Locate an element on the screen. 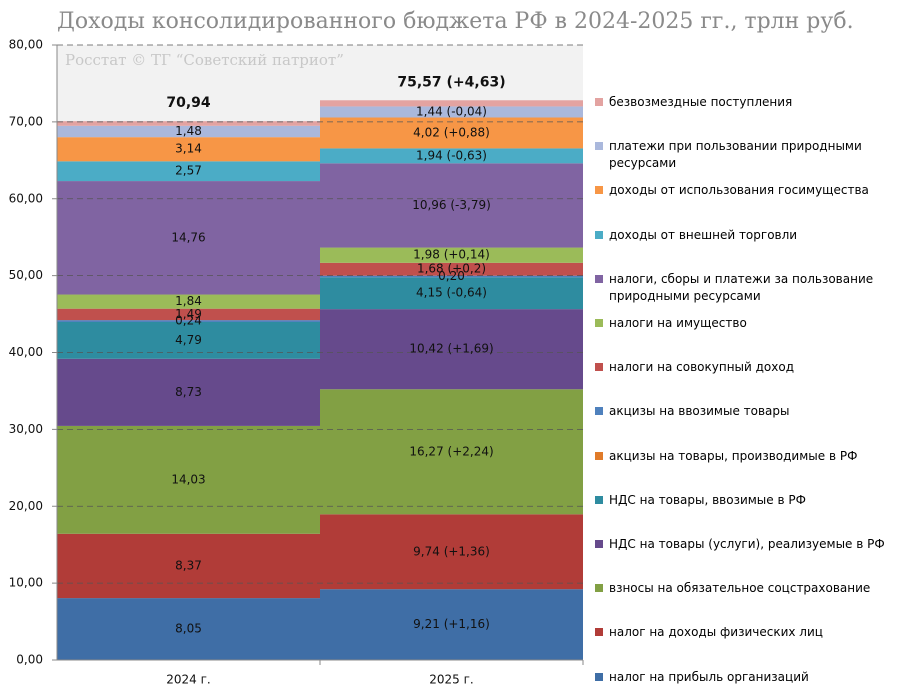 The image size is (900, 696). legend-item: налоги на имущество is located at coordinates (740, 323).